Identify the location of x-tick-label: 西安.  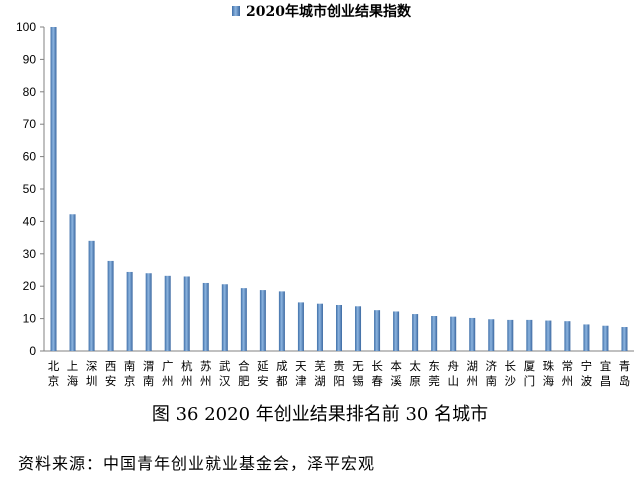
(111, 373).